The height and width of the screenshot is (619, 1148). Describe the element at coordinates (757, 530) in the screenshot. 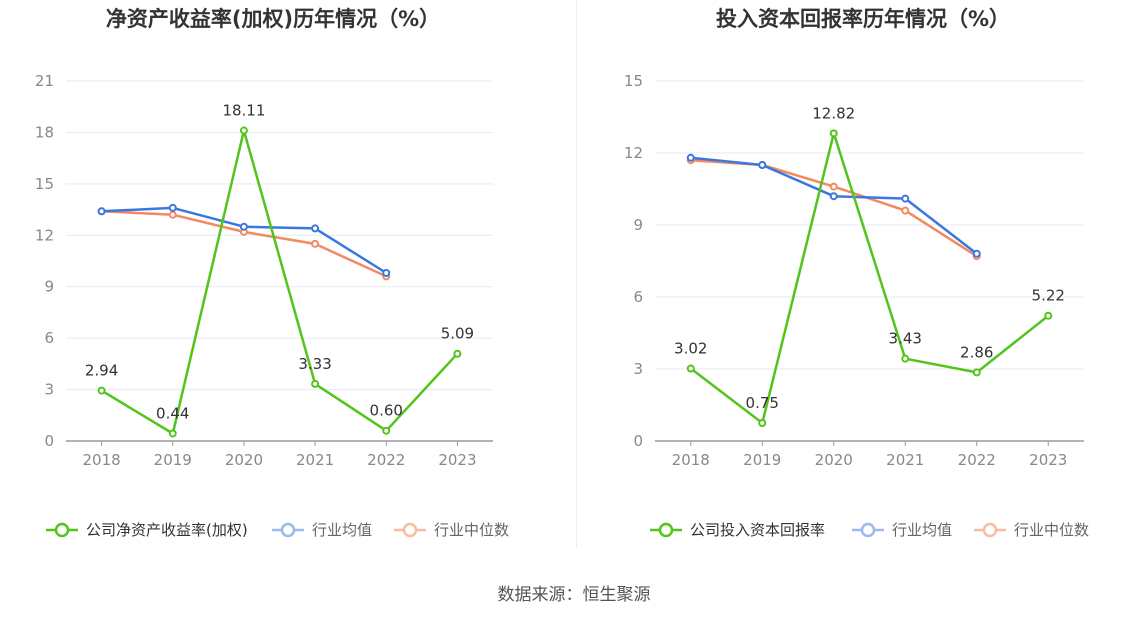

I see `legend-label: 公司投入资本回报率` at that location.